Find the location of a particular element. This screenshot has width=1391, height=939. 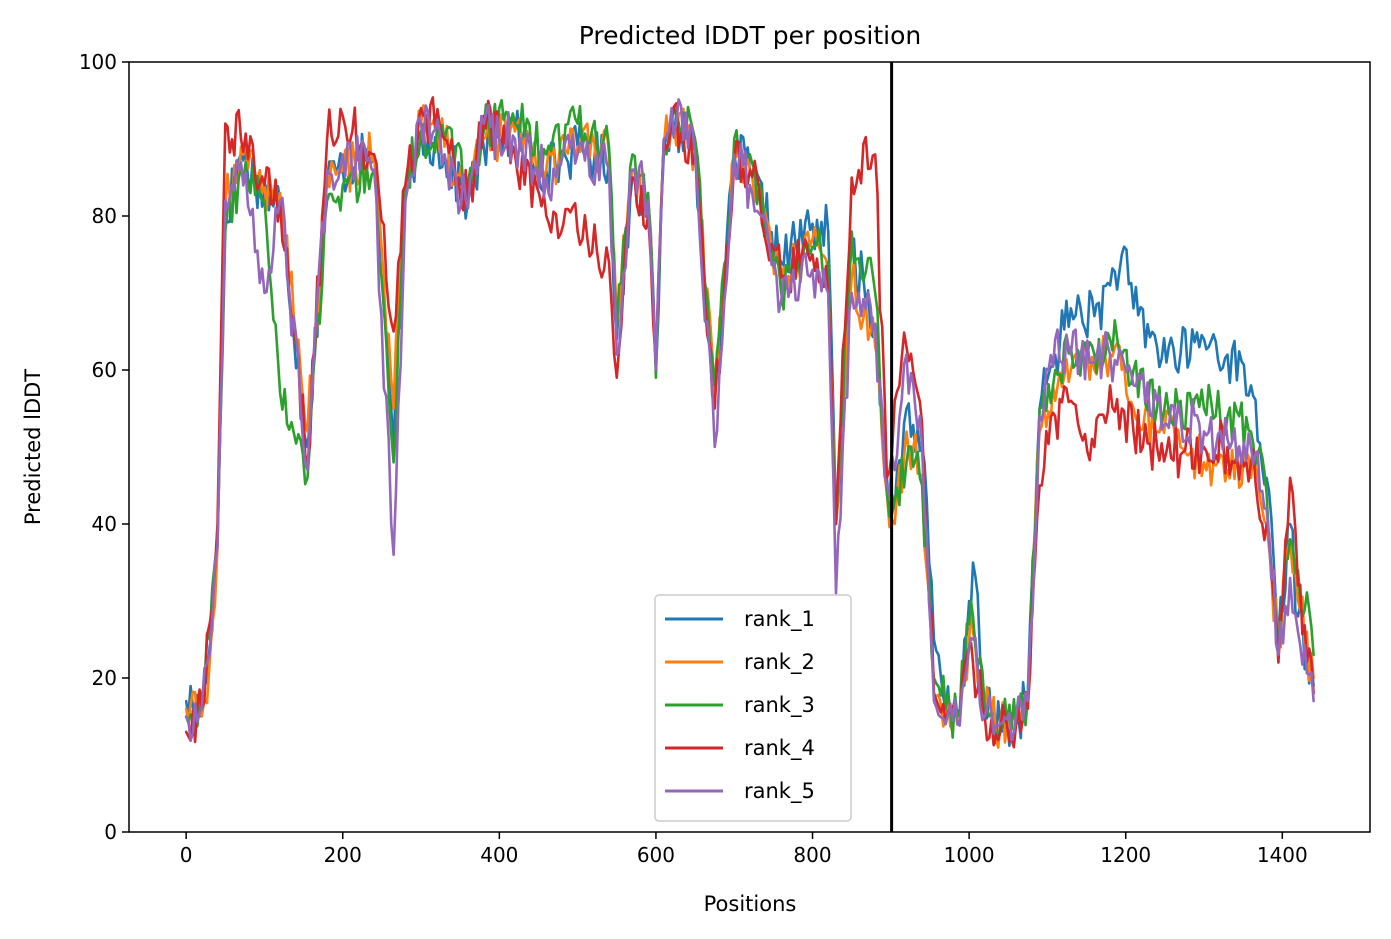

legend-label-rank_3: rank_3 is located at coordinates (779, 705).